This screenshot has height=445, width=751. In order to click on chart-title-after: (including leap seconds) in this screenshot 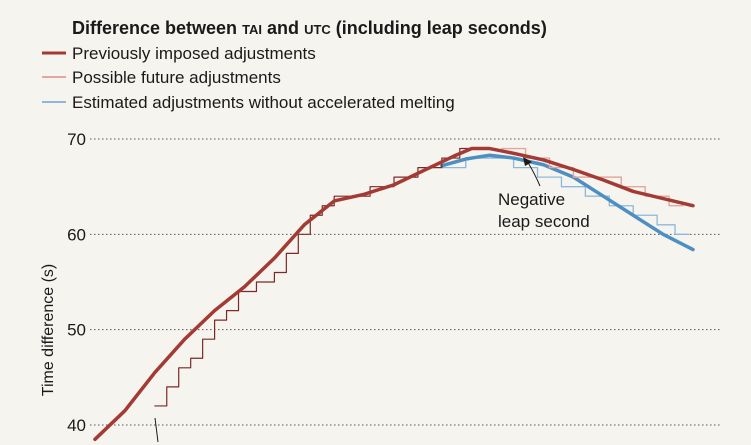, I will do `click(439, 28)`.